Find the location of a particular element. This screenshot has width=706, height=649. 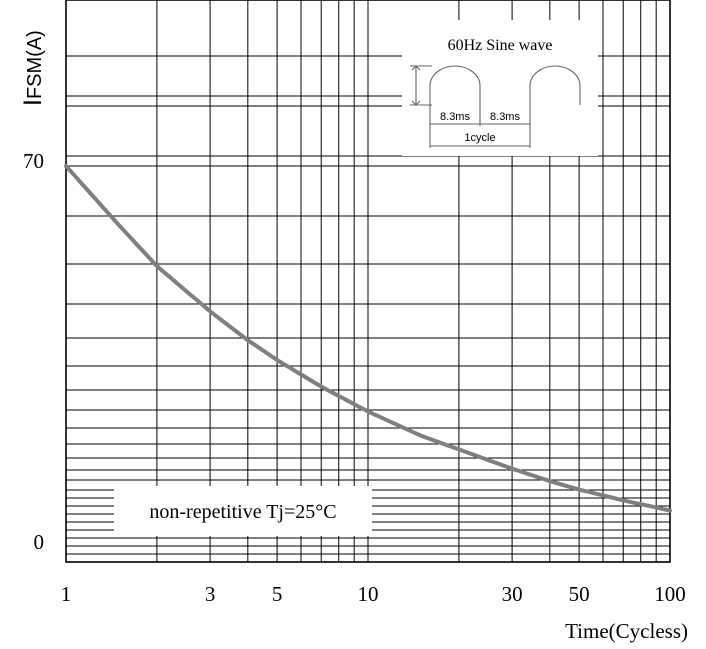

svg-text: IFSM(A) is located at coordinates (33, 68).